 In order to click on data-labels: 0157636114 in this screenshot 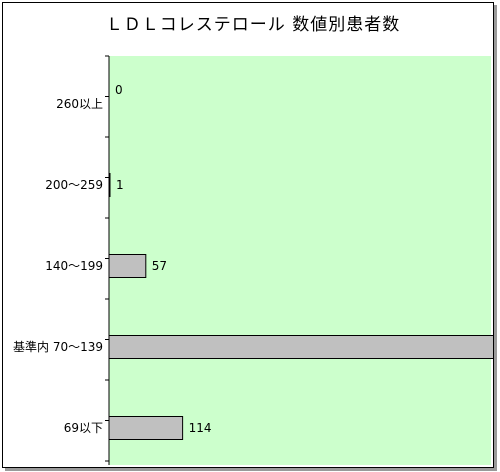, I will do `click(163, 259)`.